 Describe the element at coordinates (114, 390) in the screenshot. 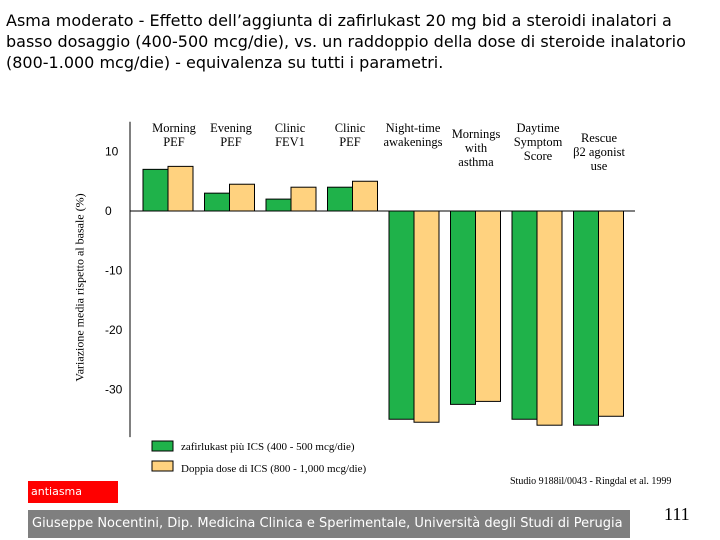

I see `y-tick-label: -30` at that location.